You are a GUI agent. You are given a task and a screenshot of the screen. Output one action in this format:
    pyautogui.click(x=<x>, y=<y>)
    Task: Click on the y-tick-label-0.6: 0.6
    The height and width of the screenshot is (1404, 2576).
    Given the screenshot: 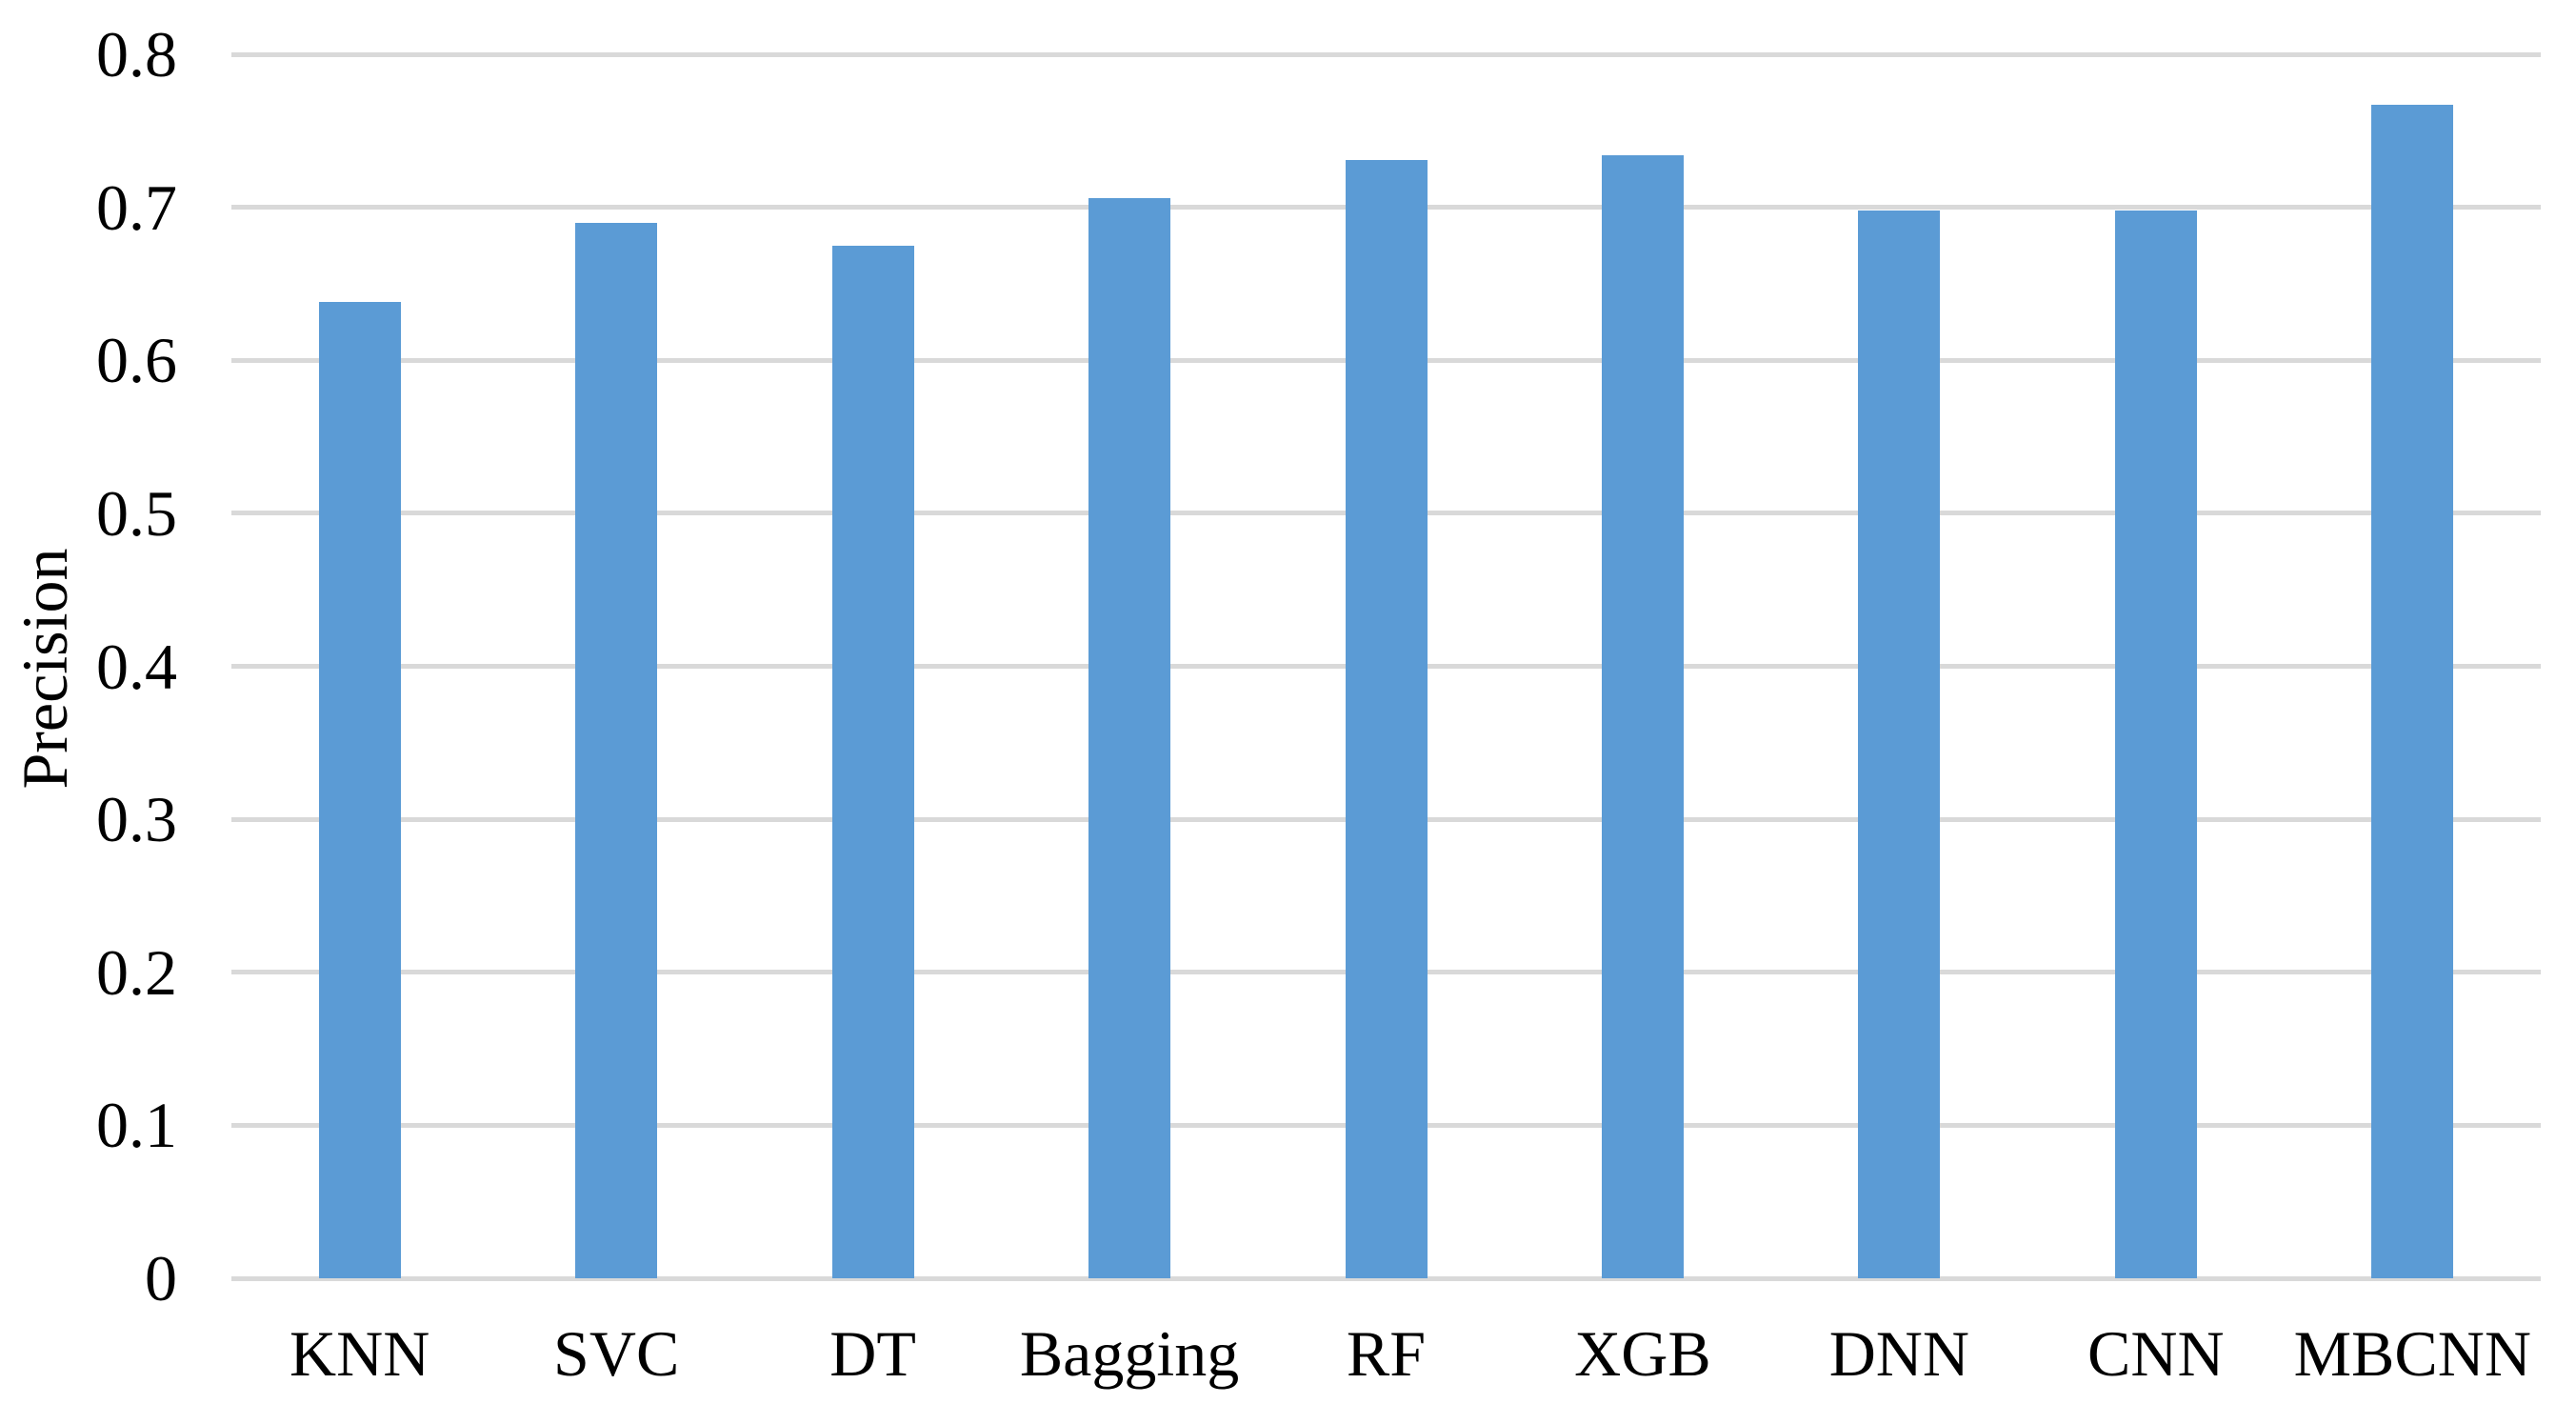 What is the action you would take?
    pyautogui.click(x=136, y=360)
    